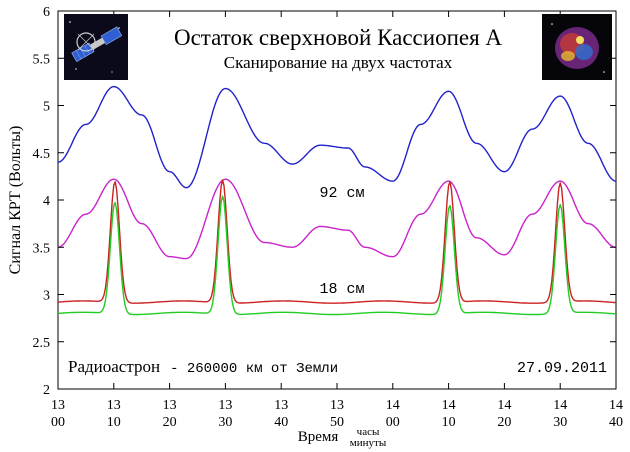 Image resolution: width=630 pixels, height=452 pixels. What do you see at coordinates (46, 12) in the screenshot?
I see `y-tick-label: 6` at bounding box center [46, 12].